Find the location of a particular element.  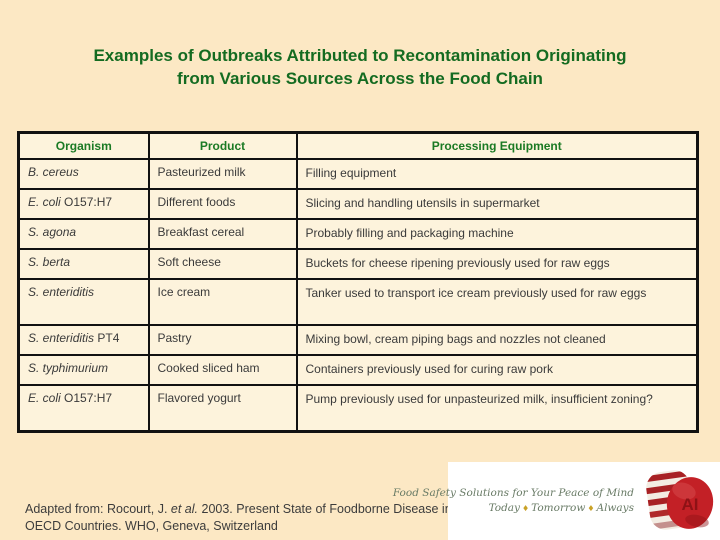

product-cell: Pasteurized milk is located at coordinates (222, 174).